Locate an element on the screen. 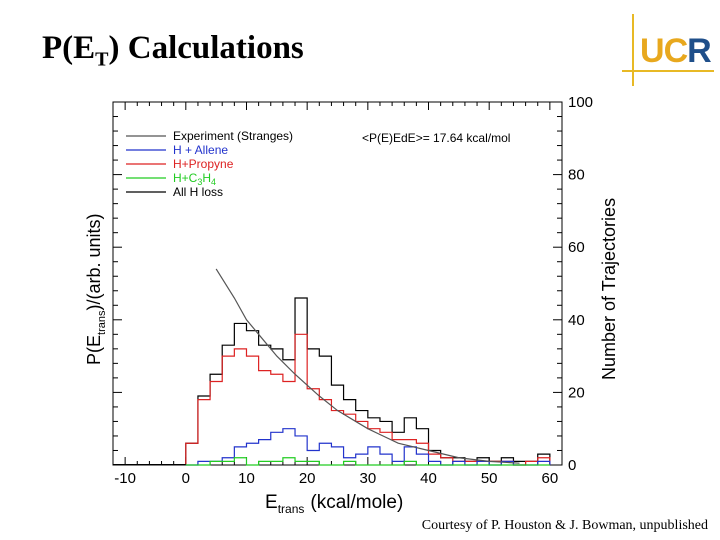 This screenshot has width=720, height=540. logo-letter-r: R is located at coordinates (699, 51).